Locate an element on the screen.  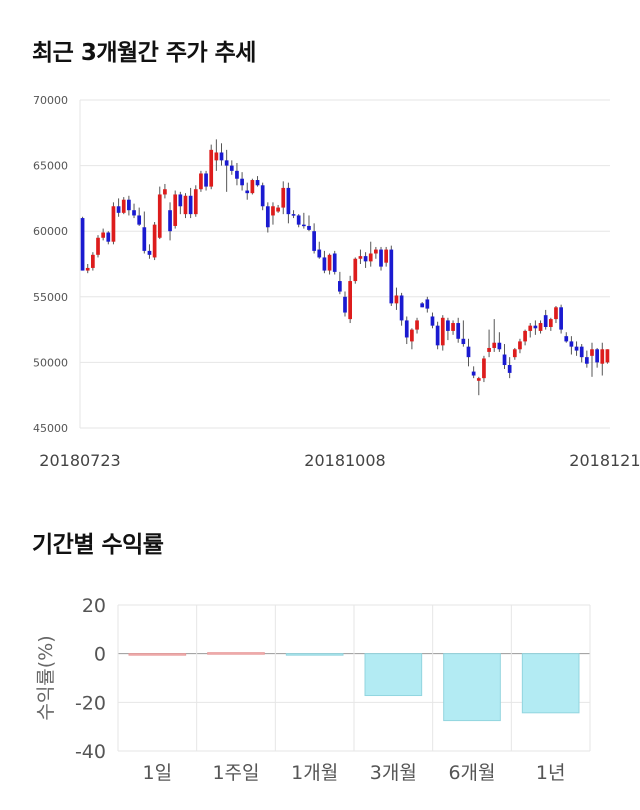
returns-chart-title: 기간별 수익률 is located at coordinates (98, 545).